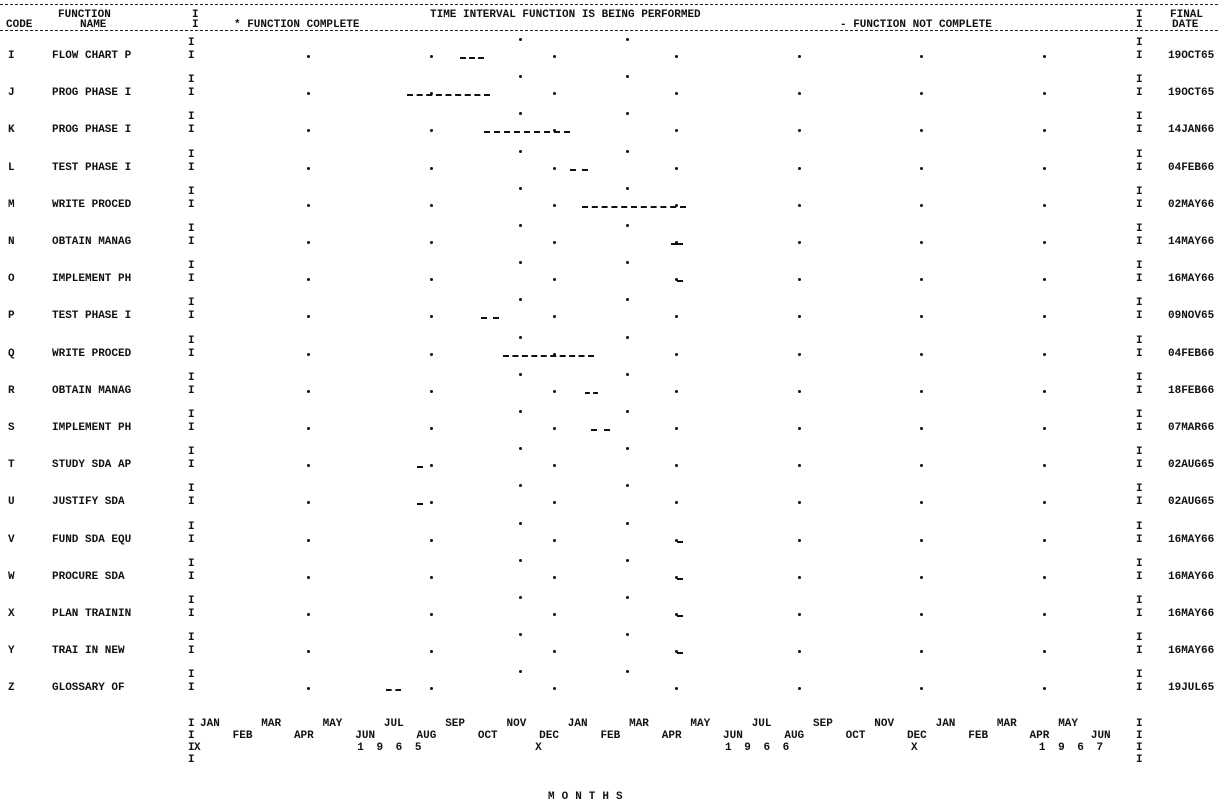  I want to click on x-tick-label: DEC, so click(916, 736).